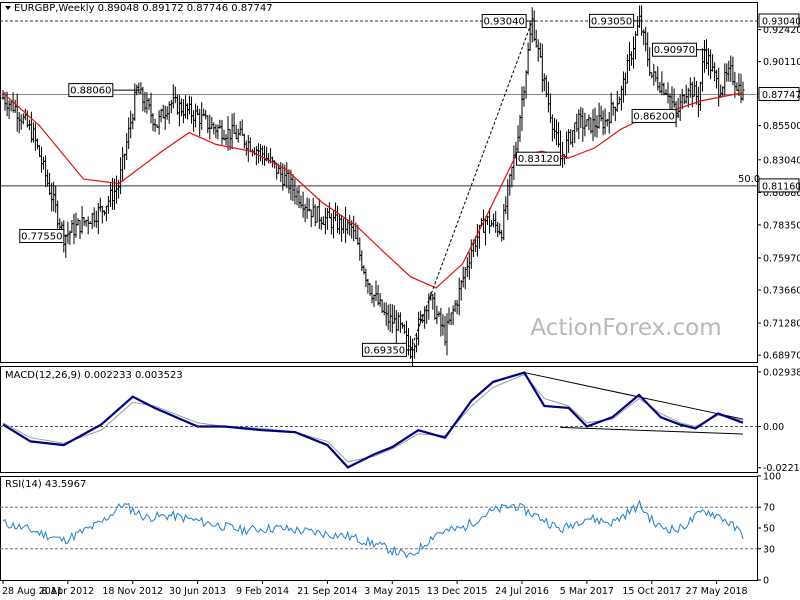 The image size is (800, 600). What do you see at coordinates (68, 591) in the screenshot?
I see `x-axis-label: 8 Apr 2012` at bounding box center [68, 591].